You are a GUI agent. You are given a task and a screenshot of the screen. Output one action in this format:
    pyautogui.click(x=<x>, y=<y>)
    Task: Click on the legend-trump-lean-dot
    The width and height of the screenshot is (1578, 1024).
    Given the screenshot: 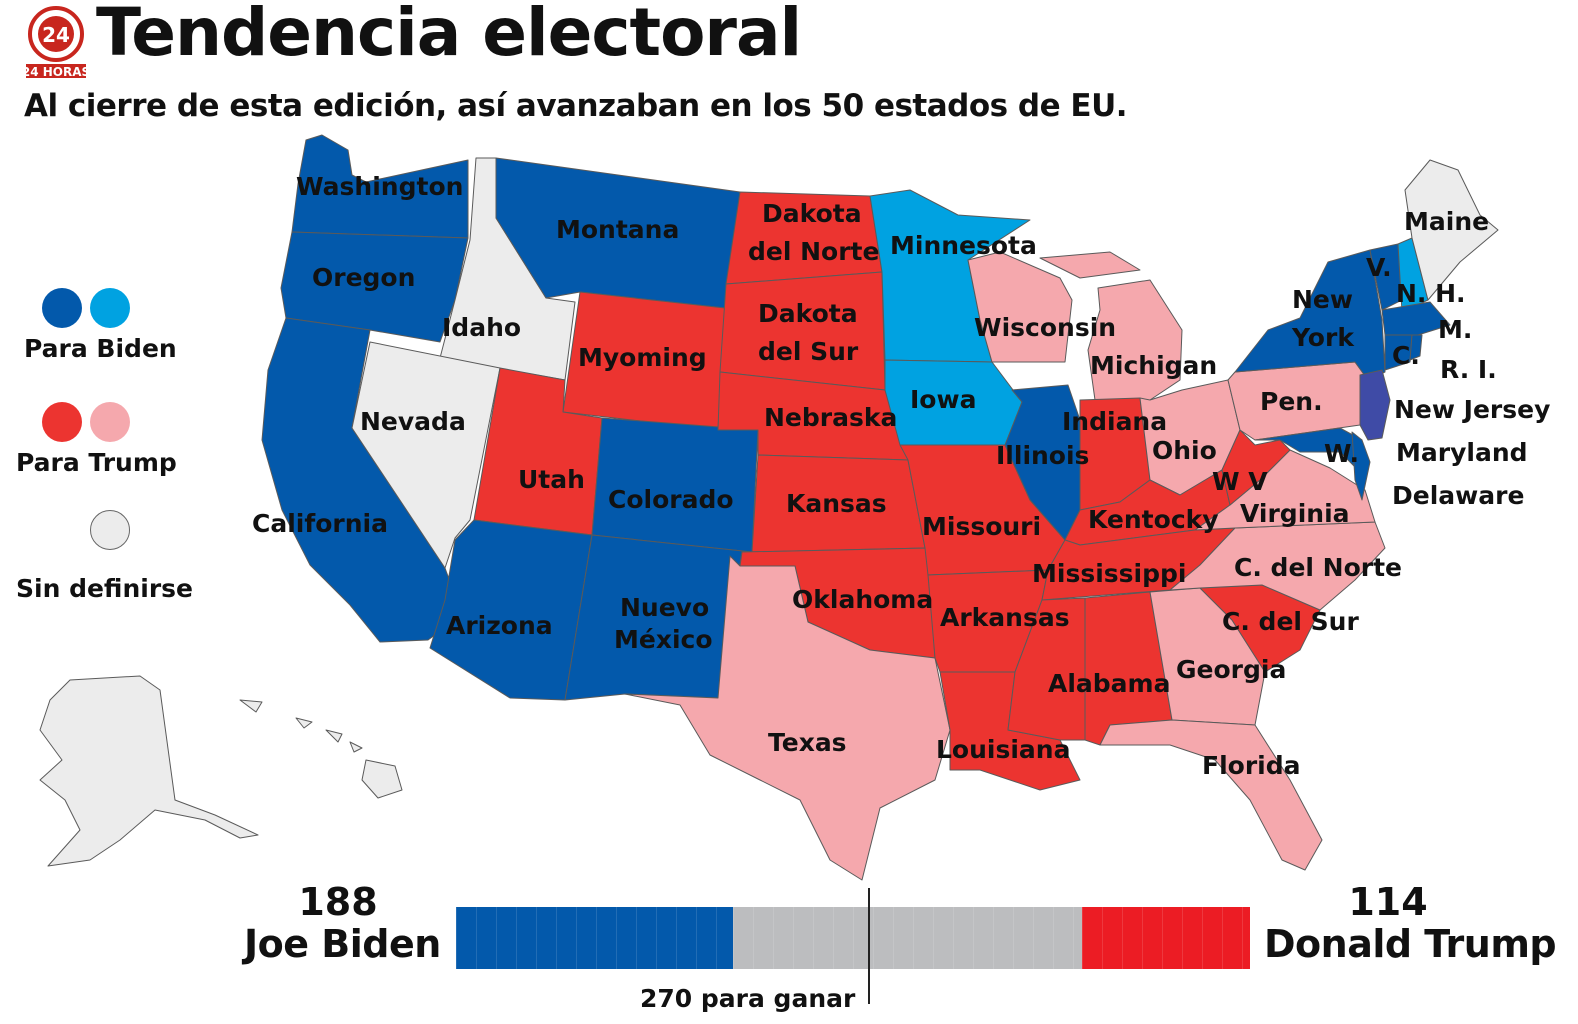 What is the action you would take?
    pyautogui.click(x=110, y=422)
    